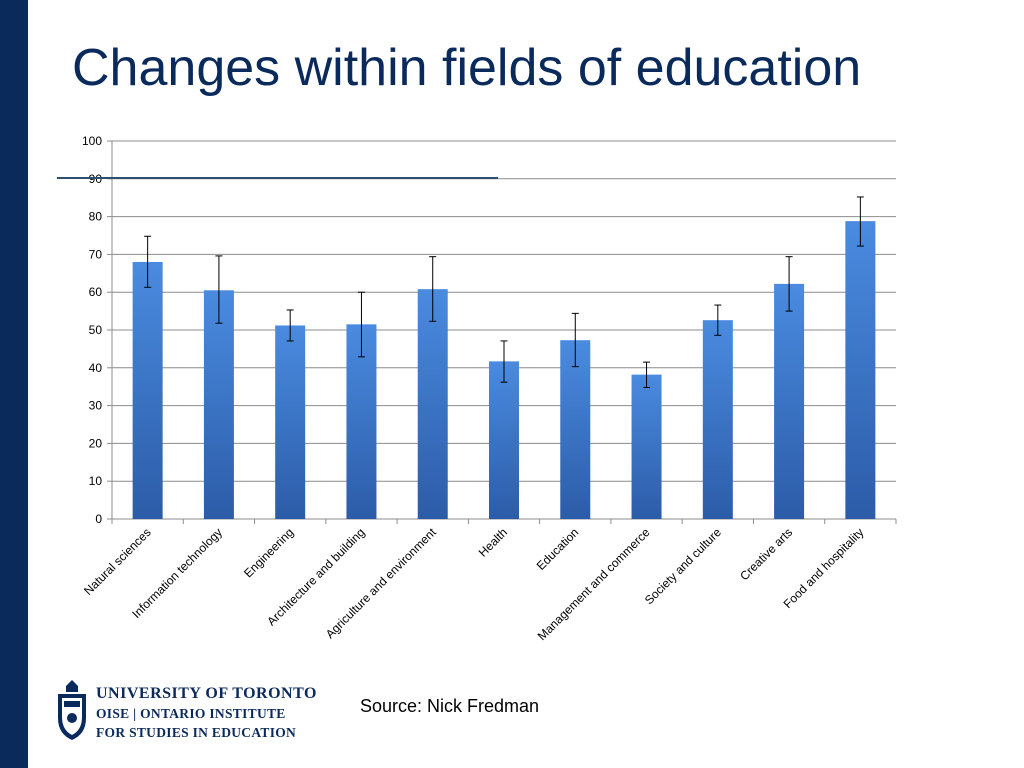 Image resolution: width=1024 pixels, height=768 pixels. What do you see at coordinates (96, 292) in the screenshot?
I see `y-tick-label: 60` at bounding box center [96, 292].